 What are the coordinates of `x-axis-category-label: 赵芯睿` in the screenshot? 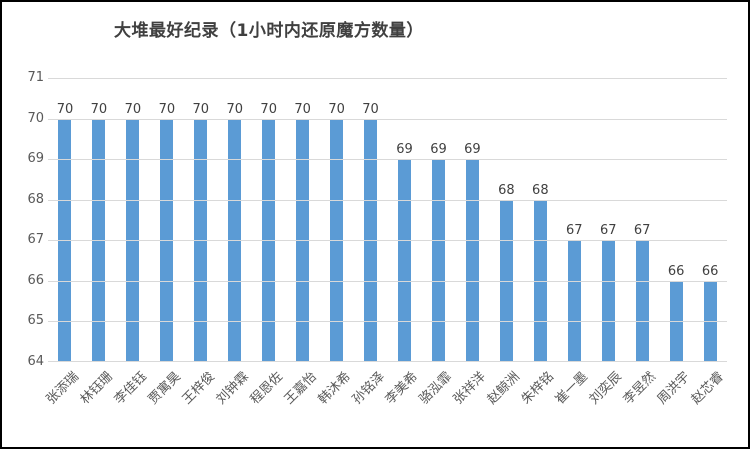 It's located at (707, 388).